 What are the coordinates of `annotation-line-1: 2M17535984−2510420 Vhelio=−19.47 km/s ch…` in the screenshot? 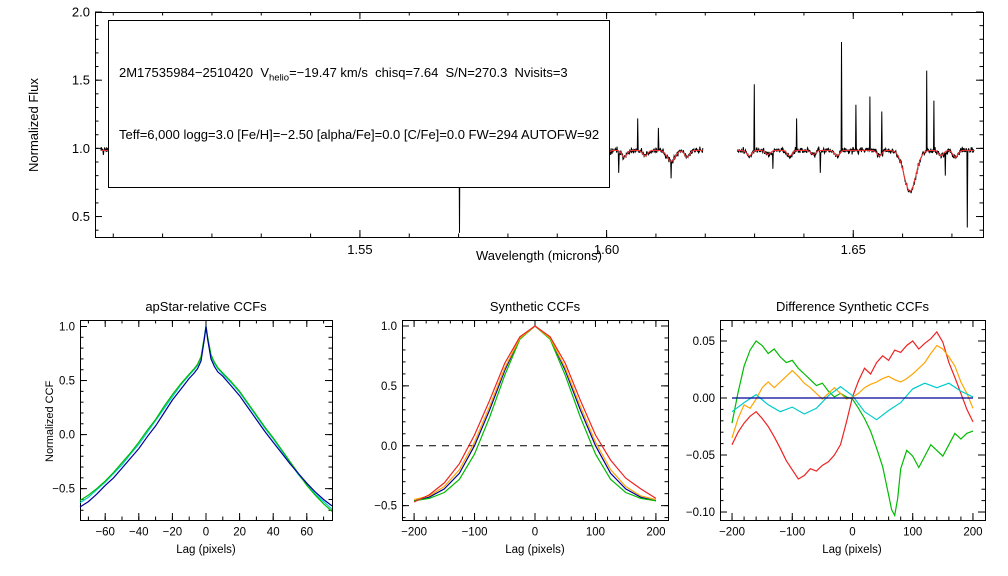 It's located at (359, 74).